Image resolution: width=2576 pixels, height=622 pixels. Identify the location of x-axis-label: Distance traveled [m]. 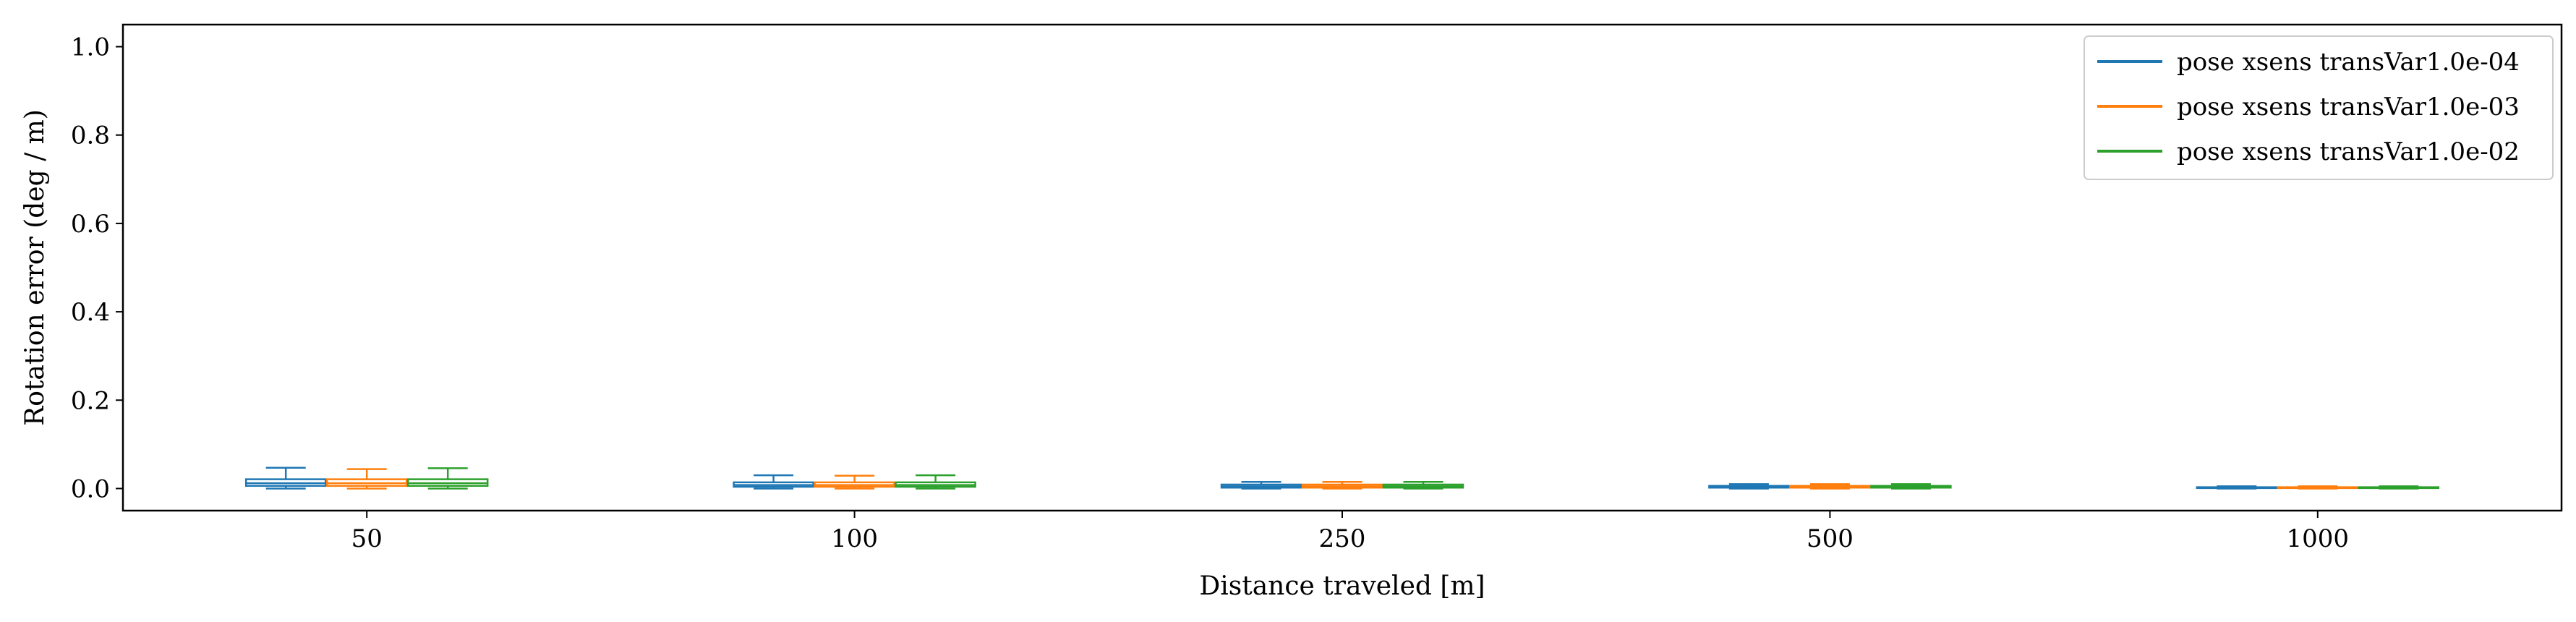
(1342, 586).